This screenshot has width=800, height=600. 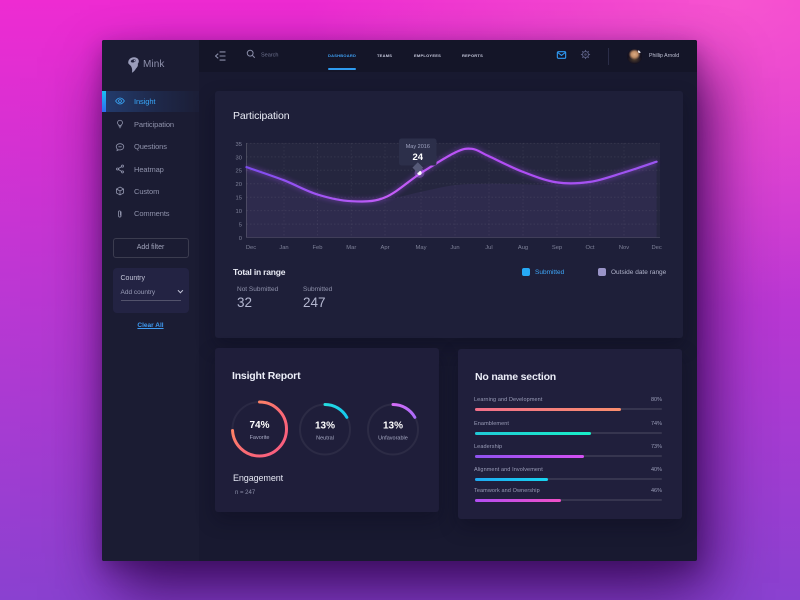 What do you see at coordinates (384, 248) in the screenshot?
I see `svg-text: Apr` at bounding box center [384, 248].